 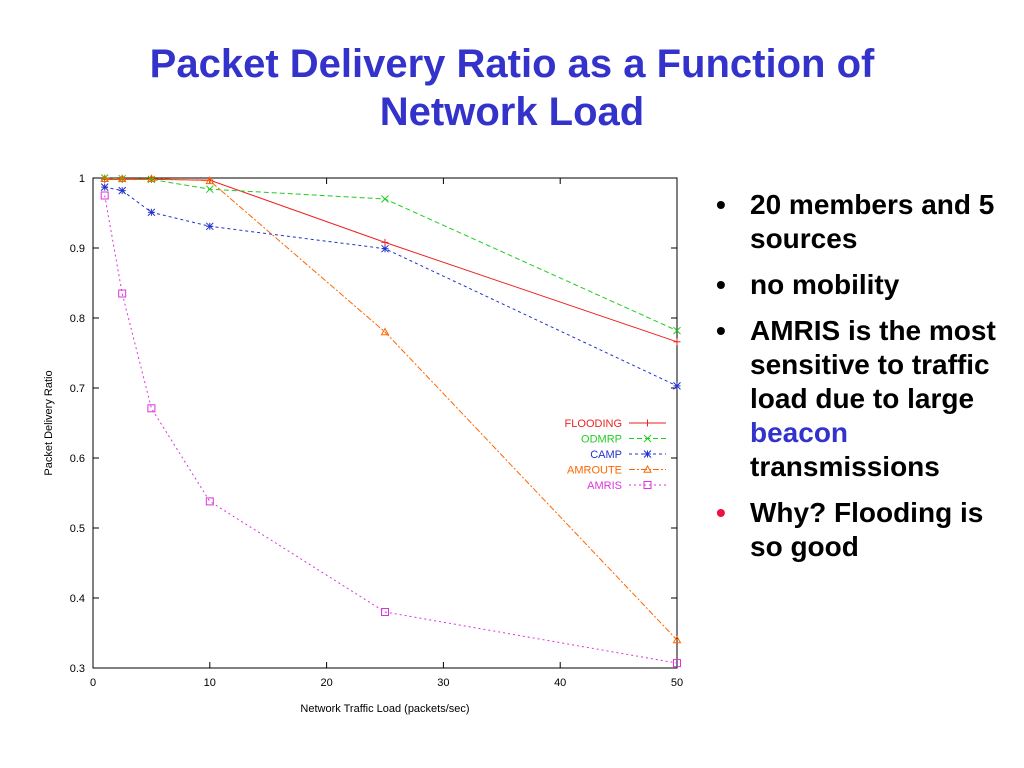 I want to click on bullet-text: transmissions, so click(x=845, y=466).